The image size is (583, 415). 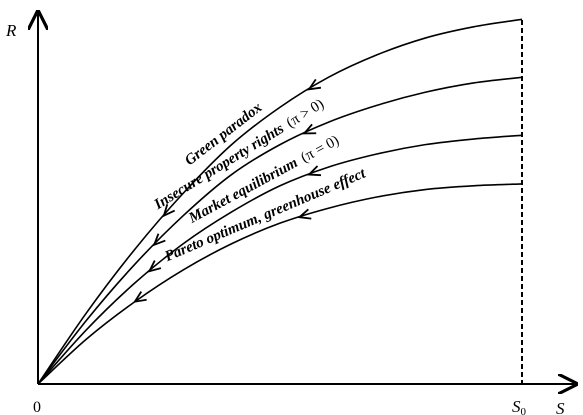 I want to click on x-axis-title: S, so click(x=560, y=407).